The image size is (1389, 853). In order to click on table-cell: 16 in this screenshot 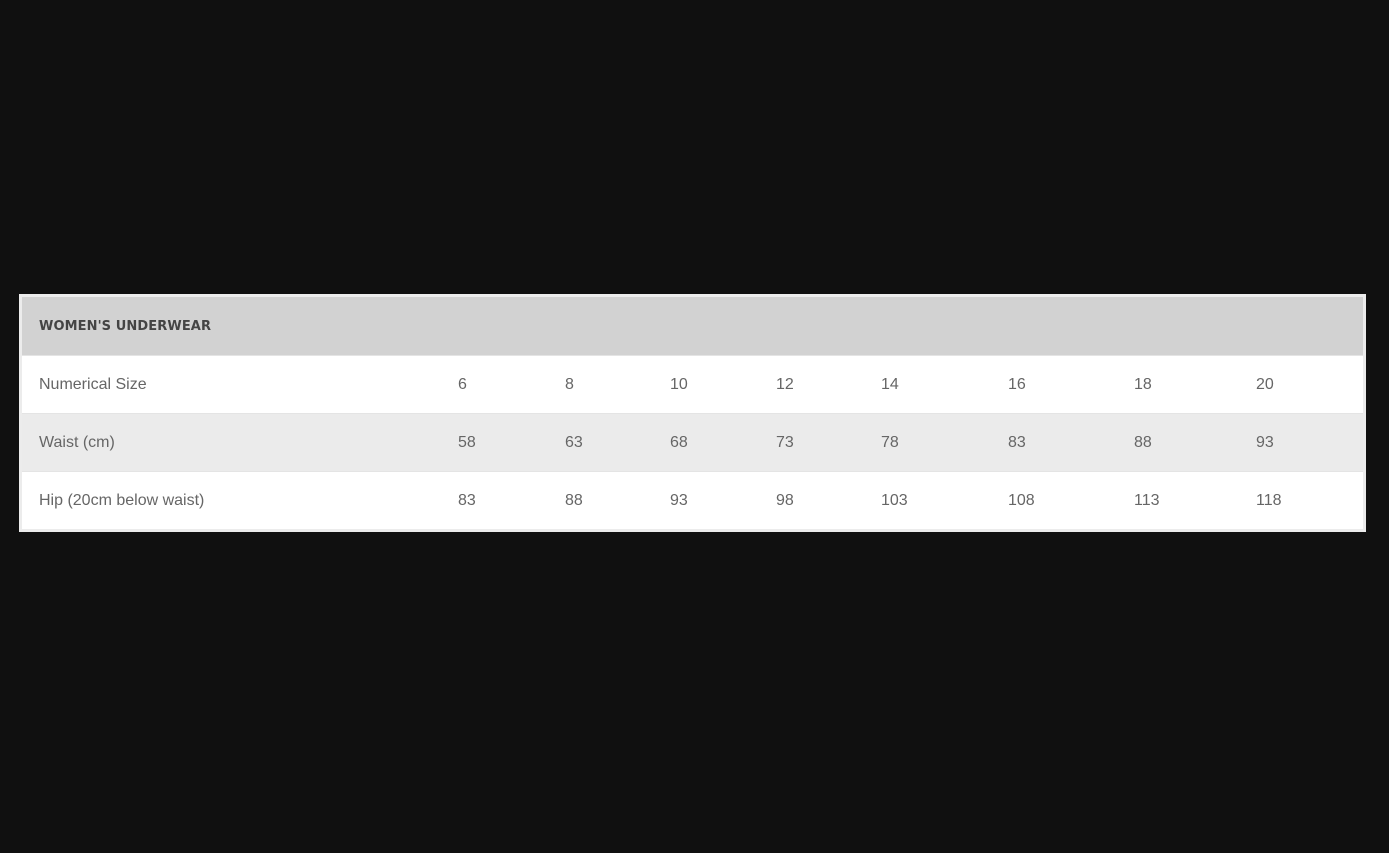, I will do `click(1054, 384)`.